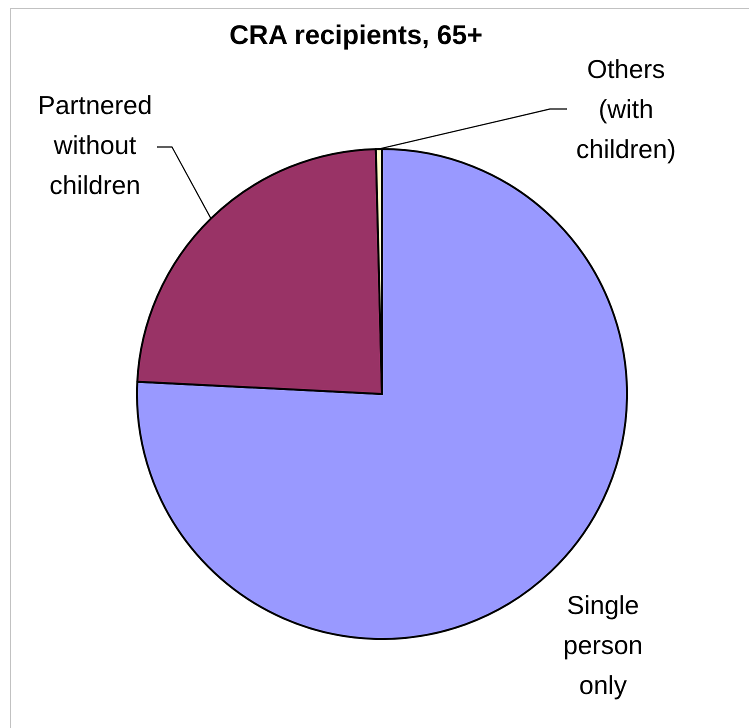 This screenshot has width=749, height=728. Describe the element at coordinates (603, 645) in the screenshot. I see `slice-label: Single person only` at that location.